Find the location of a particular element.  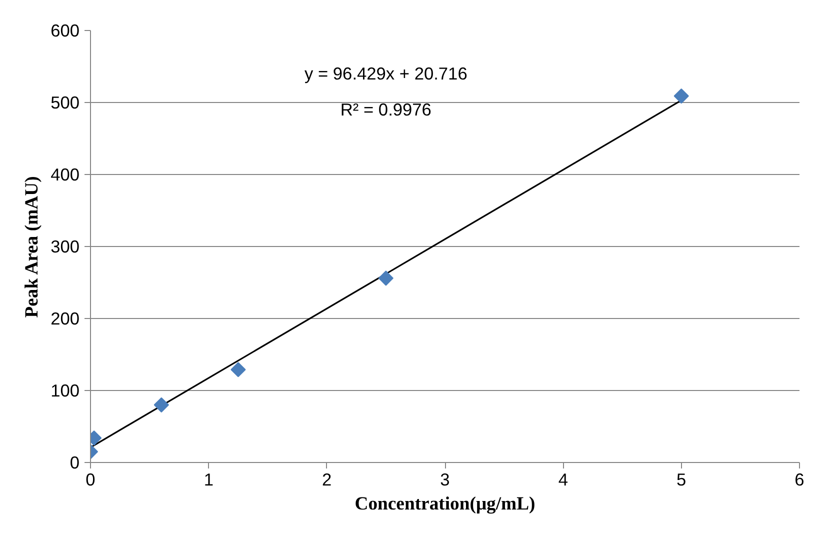

x-tick-label: 6 is located at coordinates (799, 480).